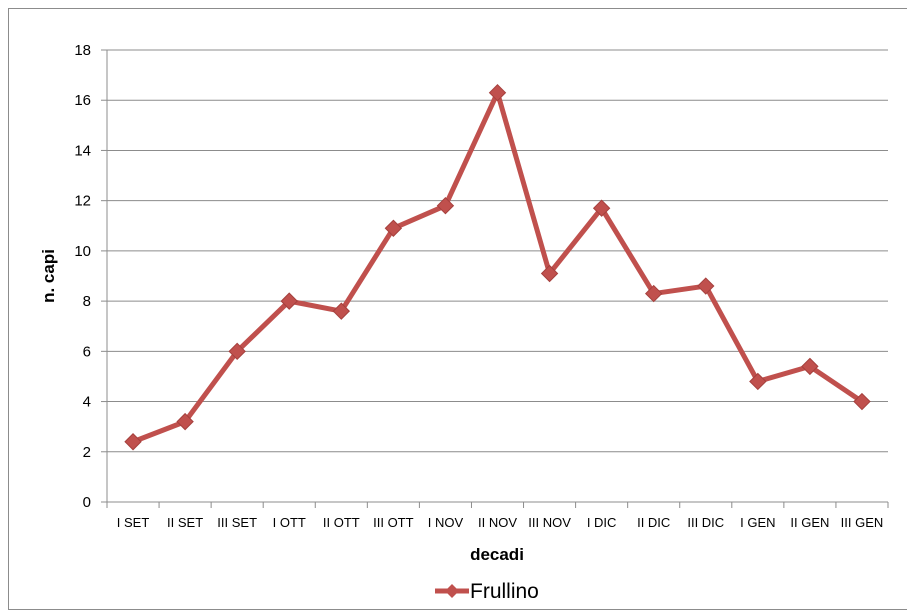 Image resolution: width=907 pixels, height=610 pixels. What do you see at coordinates (82, 276) in the screenshot?
I see `y-tick-labels: 0 2 4 6 8 10 12 14 16 18` at bounding box center [82, 276].